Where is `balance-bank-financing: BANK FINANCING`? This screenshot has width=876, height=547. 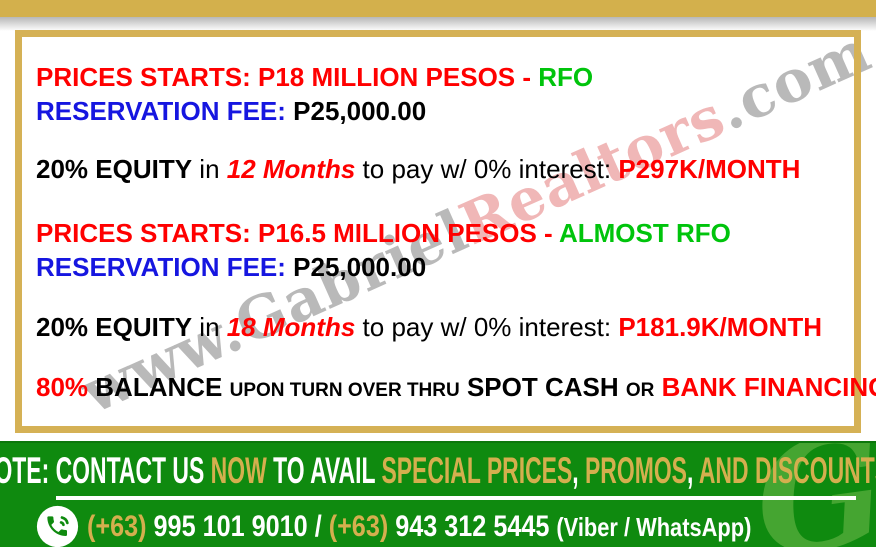 balance-bank-financing: BANK FINANCING is located at coordinates (765, 387).